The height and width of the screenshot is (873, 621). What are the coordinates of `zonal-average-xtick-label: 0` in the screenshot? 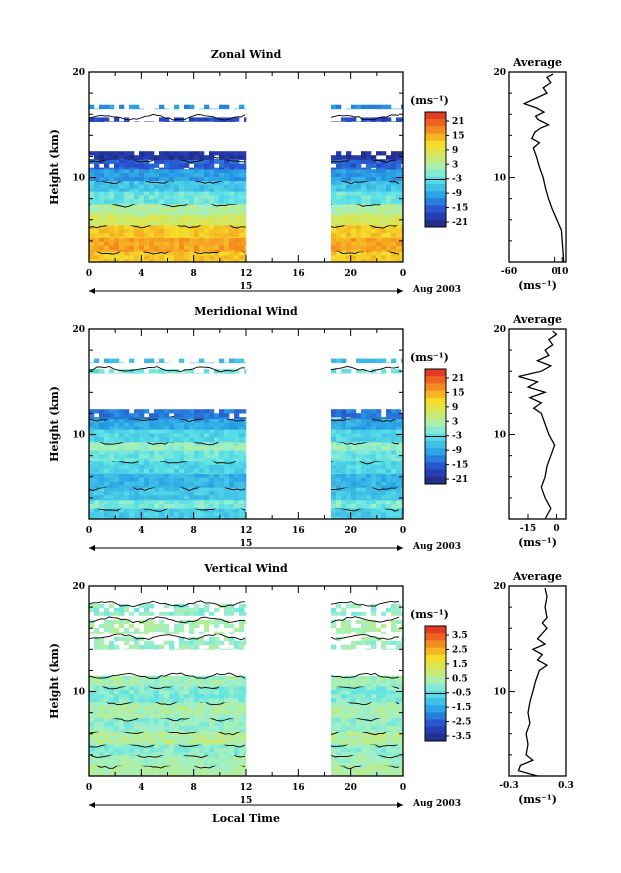 It's located at (554, 272).